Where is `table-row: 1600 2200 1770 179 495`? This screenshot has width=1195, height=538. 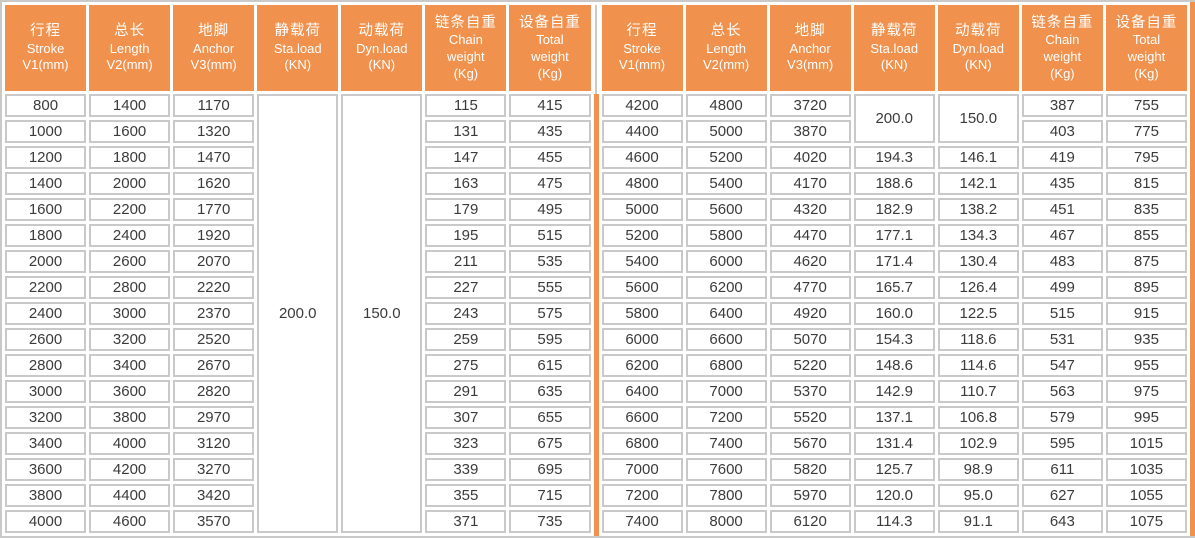
table-row: 1600 2200 1770 179 495 is located at coordinates (298, 209).